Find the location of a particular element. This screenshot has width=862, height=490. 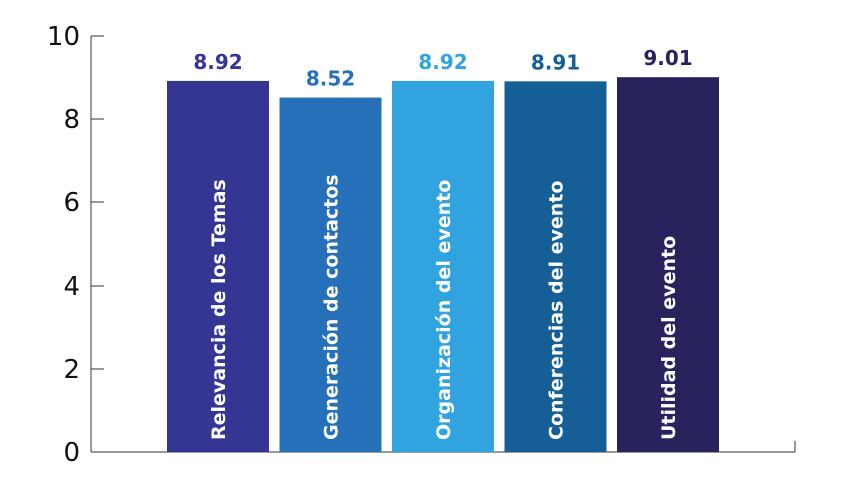

y-tick-label: 8 is located at coordinates (71, 120).